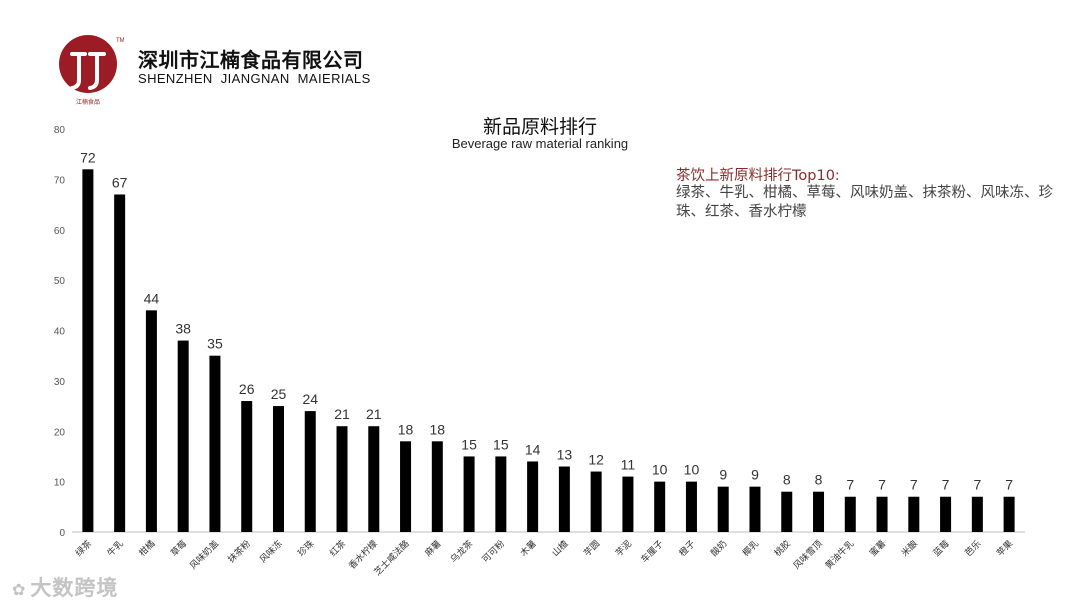  What do you see at coordinates (204, 555) in the screenshot?
I see `x-tick-label: 风味奶盖` at bounding box center [204, 555].